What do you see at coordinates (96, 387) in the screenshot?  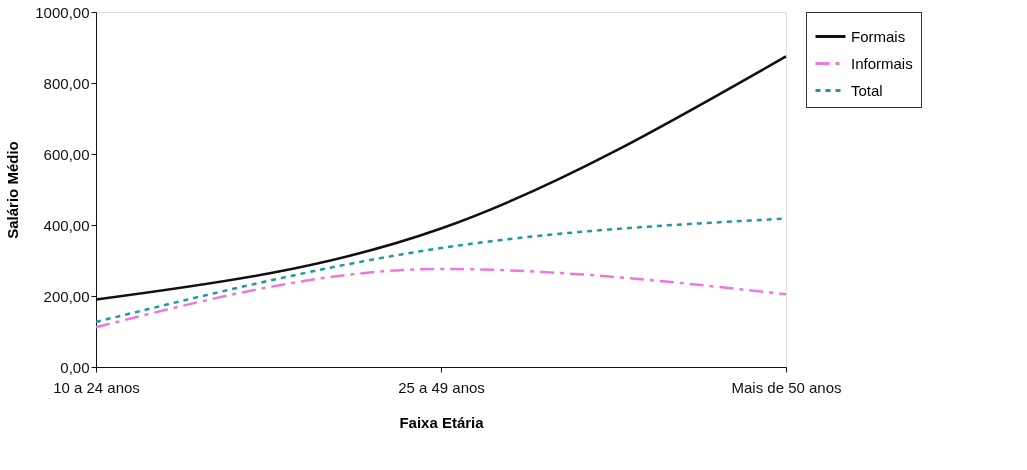 I see `x-tick-label: 10 a 24 anos` at bounding box center [96, 387].